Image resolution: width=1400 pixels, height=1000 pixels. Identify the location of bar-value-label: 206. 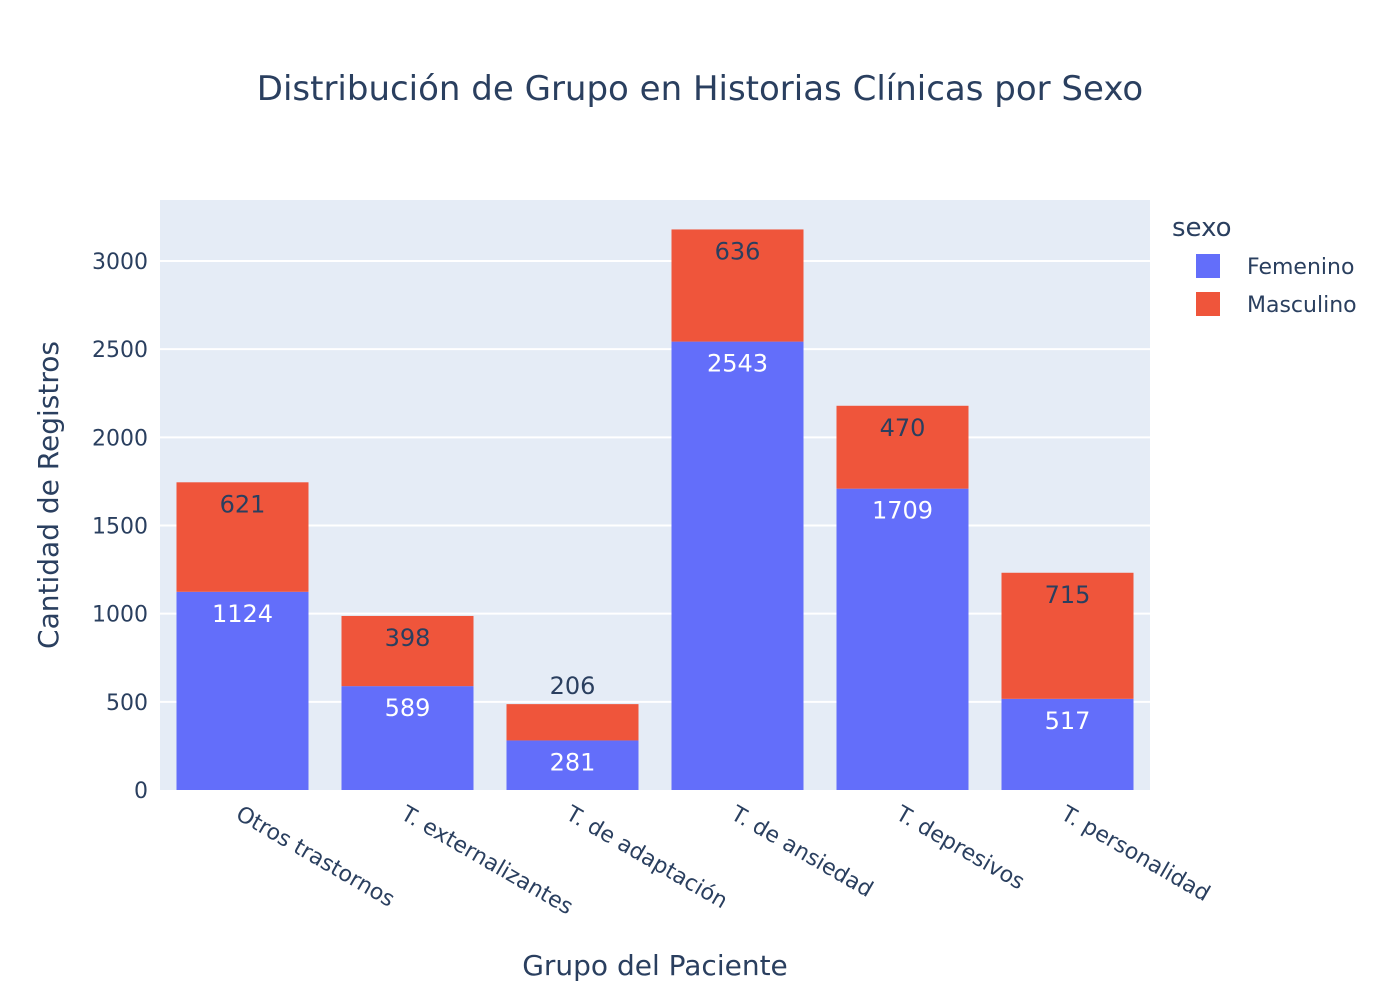
(573, 686).